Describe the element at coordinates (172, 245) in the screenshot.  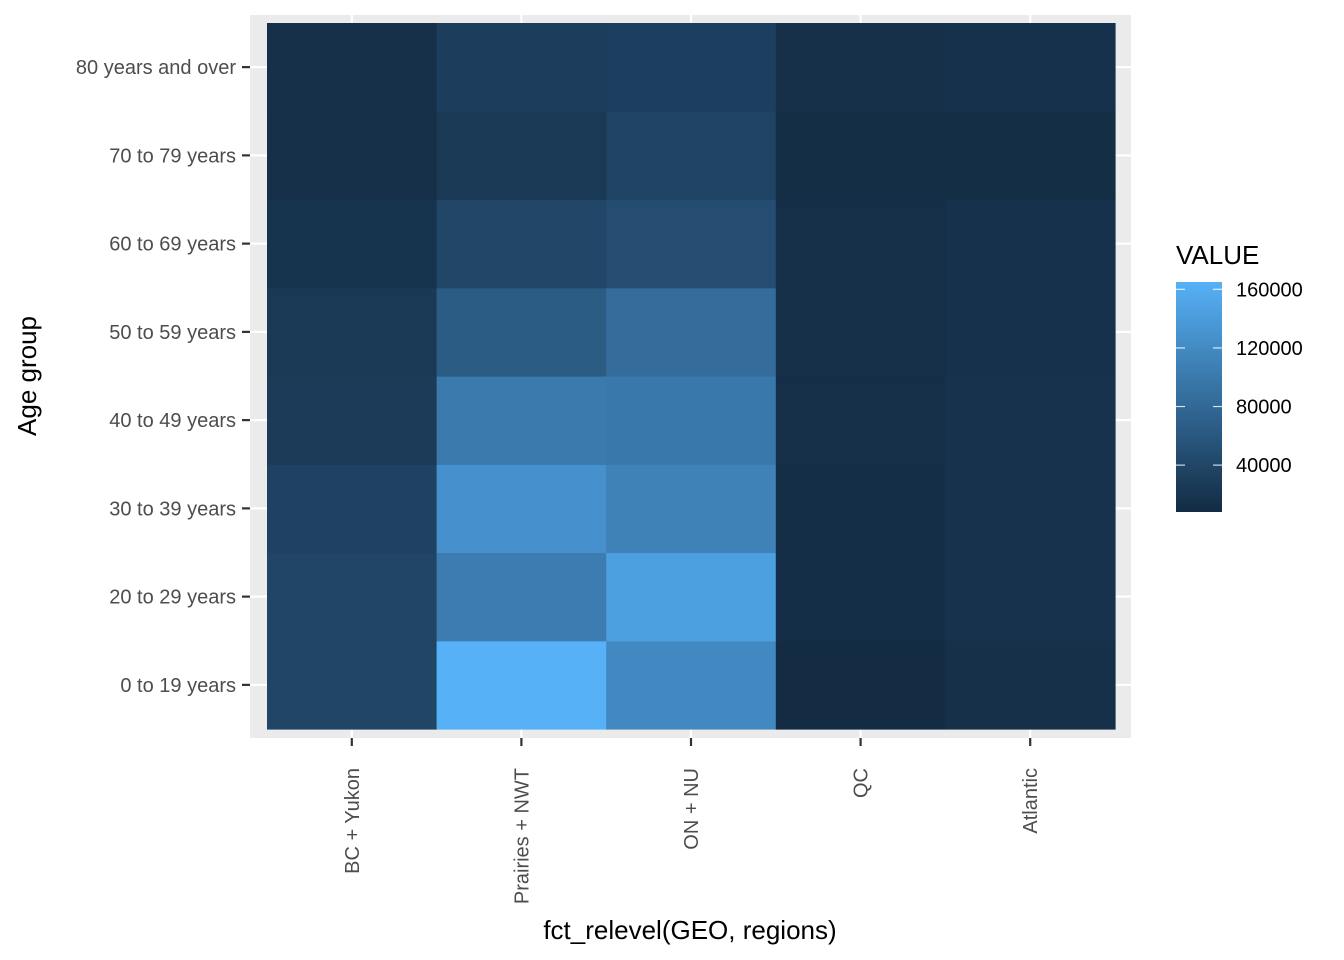
I see `y-tick-label: 60 to 69 years` at that location.